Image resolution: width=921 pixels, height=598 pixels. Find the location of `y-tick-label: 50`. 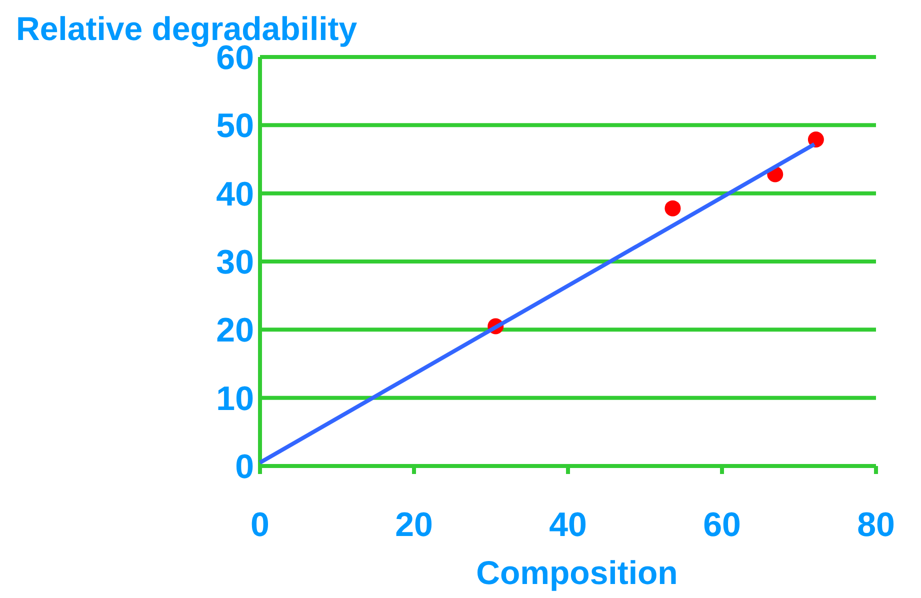

y-tick-label: 50 is located at coordinates (235, 126).